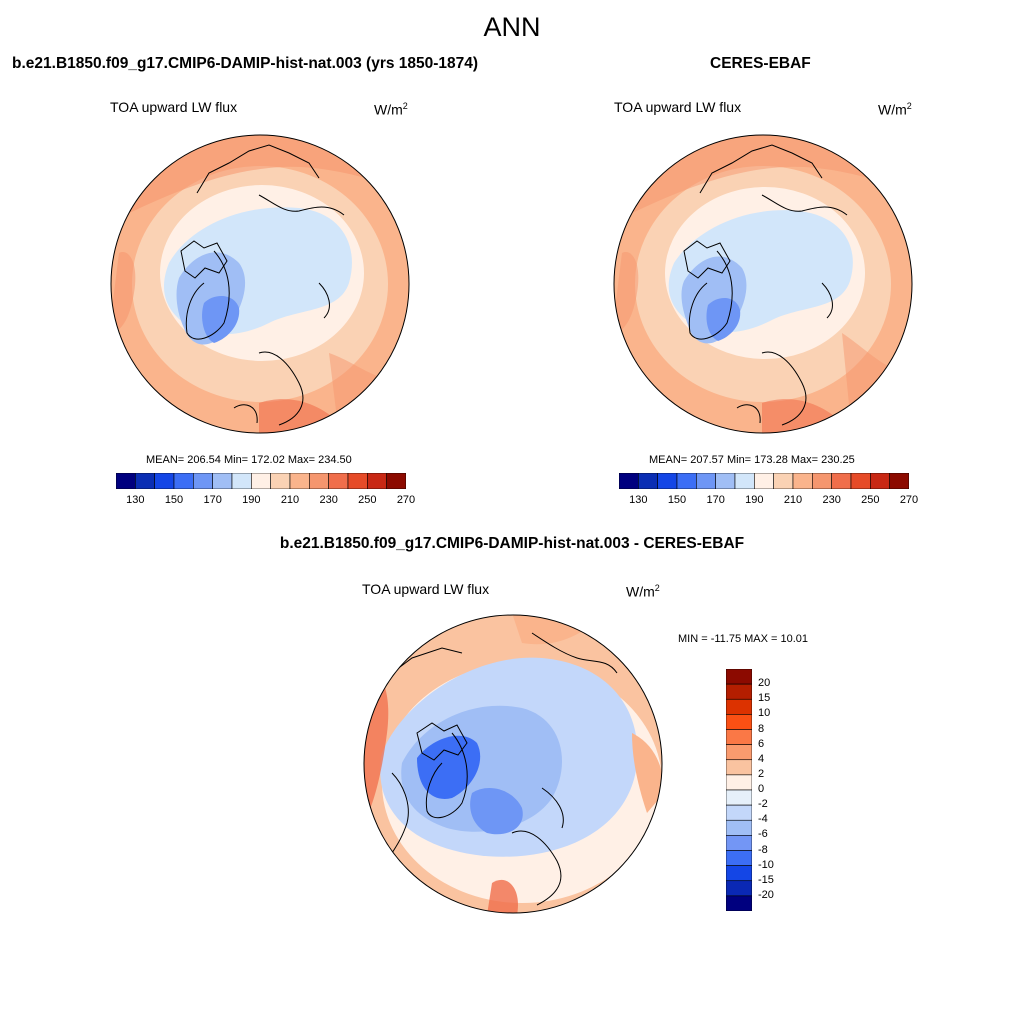 This screenshot has height=1024, width=1024. What do you see at coordinates (763, 834) in the screenshot?
I see `colorbar-tick-label: -6` at bounding box center [763, 834].